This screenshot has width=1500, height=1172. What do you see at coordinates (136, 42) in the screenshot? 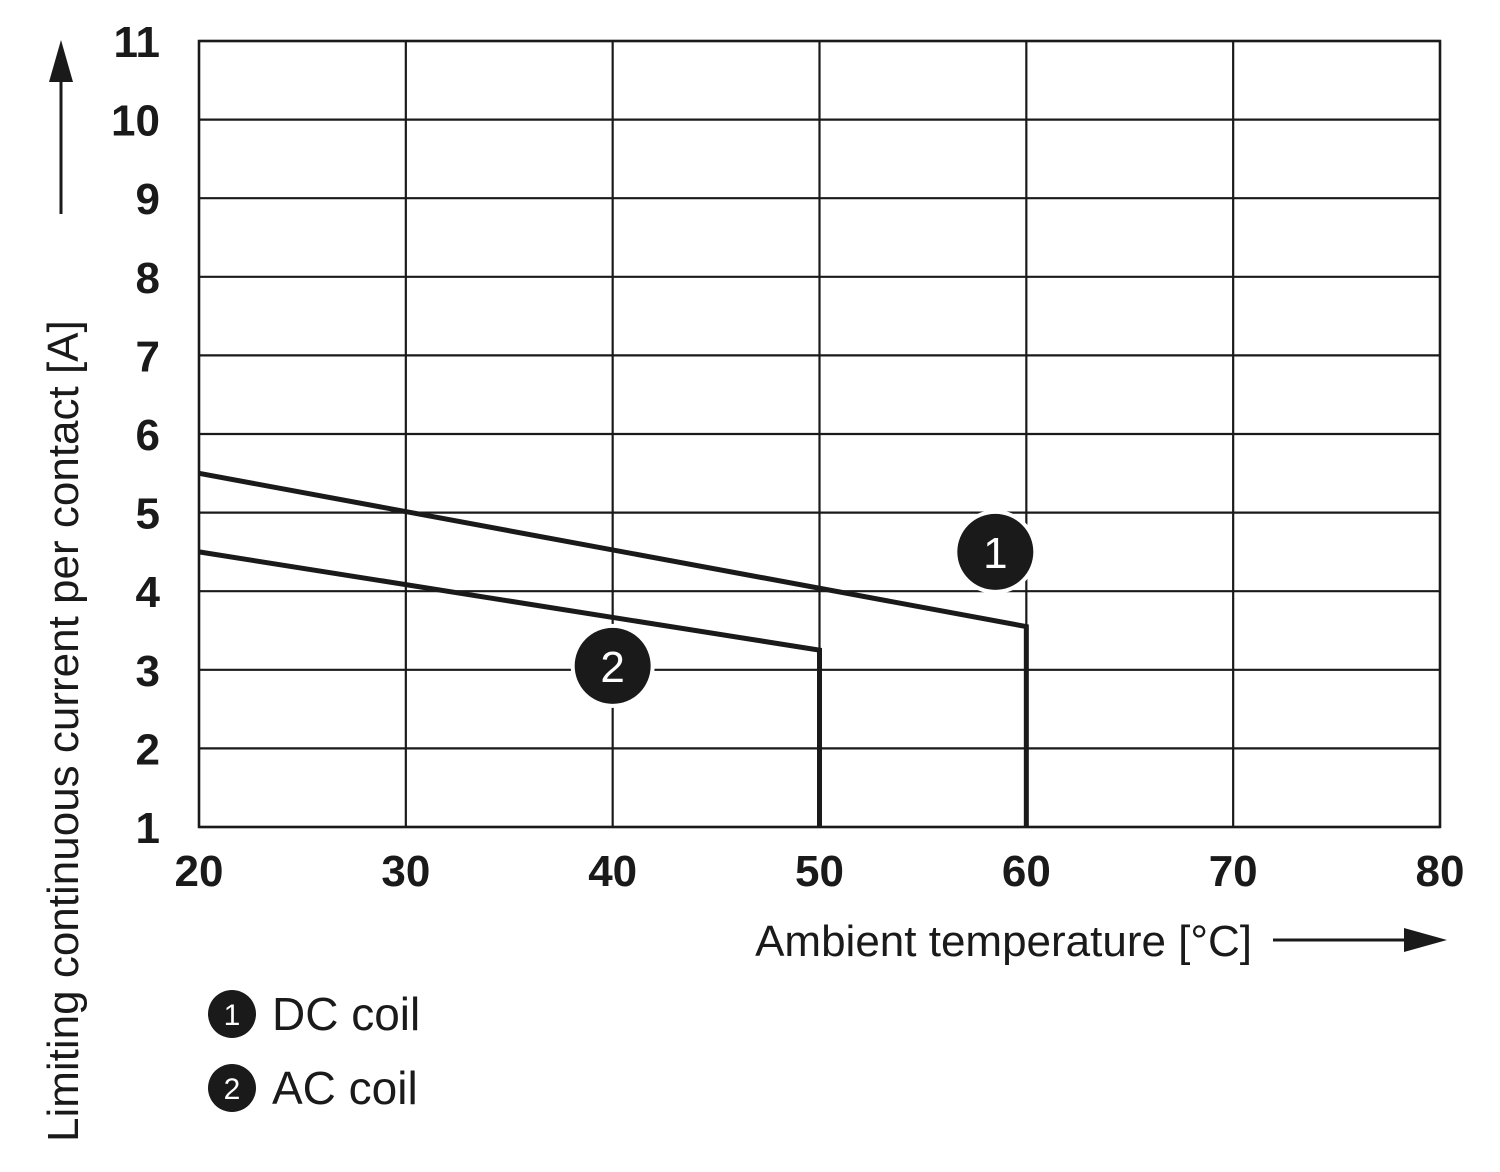
I see `y-tick-label-11: 11` at bounding box center [136, 42].